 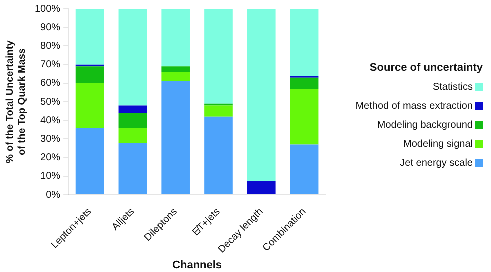 I want to click on legend-label: Statistics, so click(x=452, y=87).